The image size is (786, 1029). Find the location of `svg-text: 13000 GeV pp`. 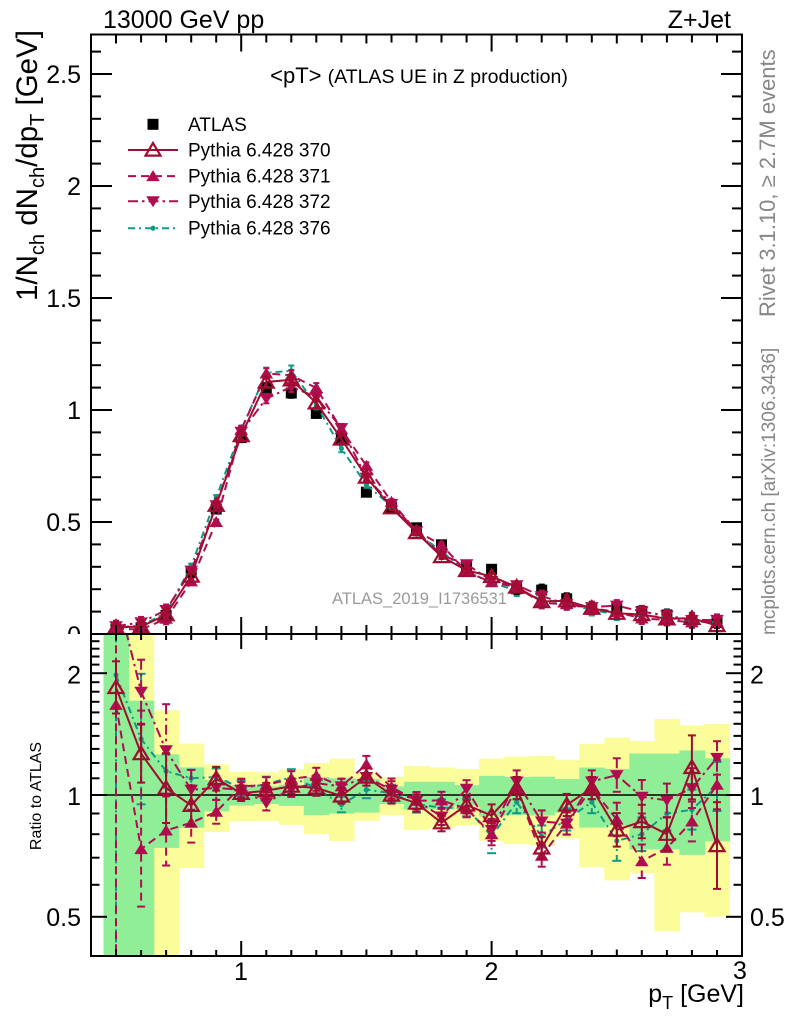

svg-text: 13000 GeV pp is located at coordinates (183, 20).